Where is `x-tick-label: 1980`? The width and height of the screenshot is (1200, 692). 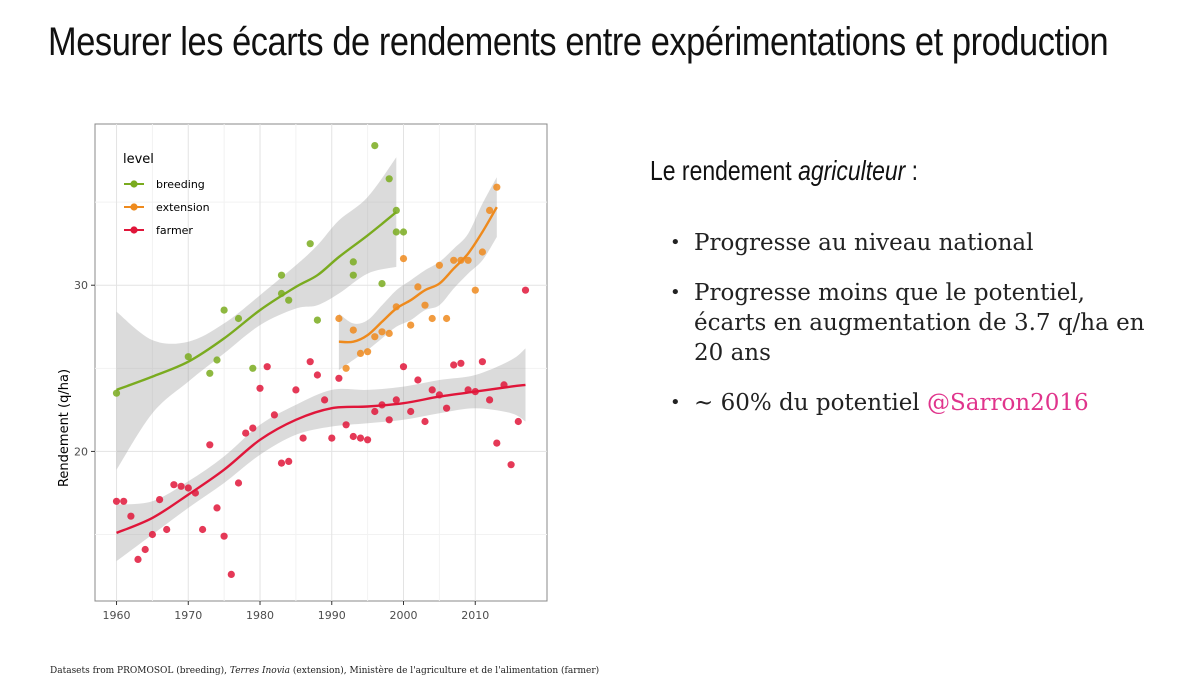
x-tick-label: 1980 is located at coordinates (260, 615).